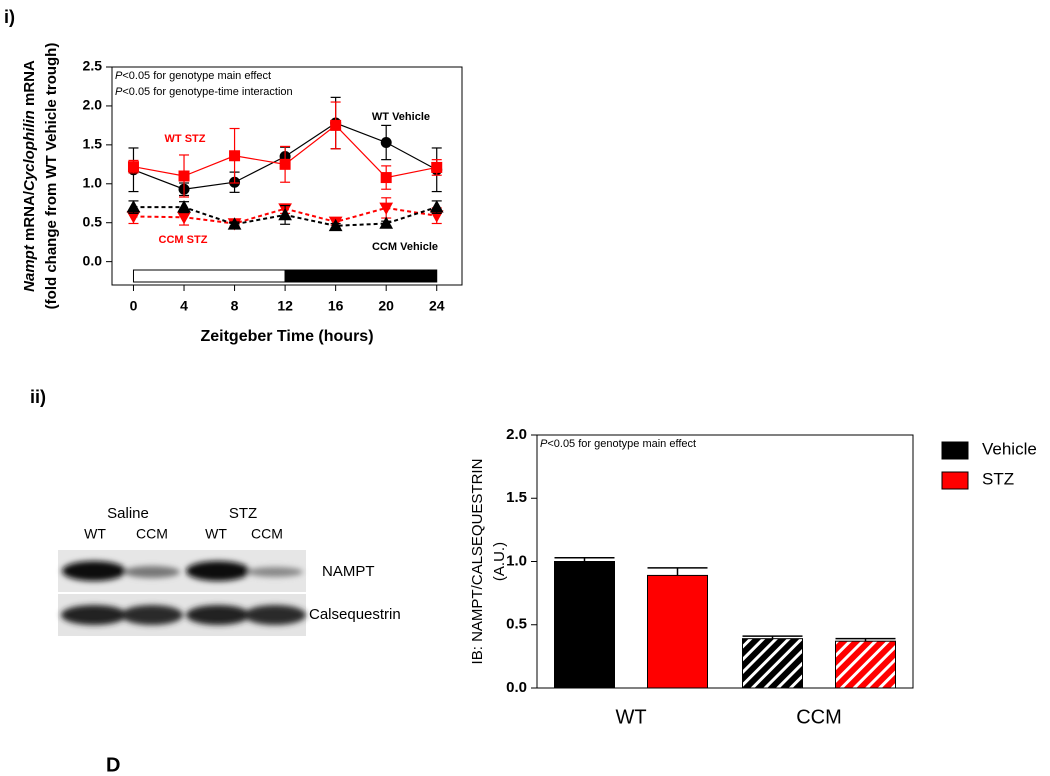  Describe the element at coordinates (29, 217) in the screenshot. I see `text-part: mRNA/` at that location.